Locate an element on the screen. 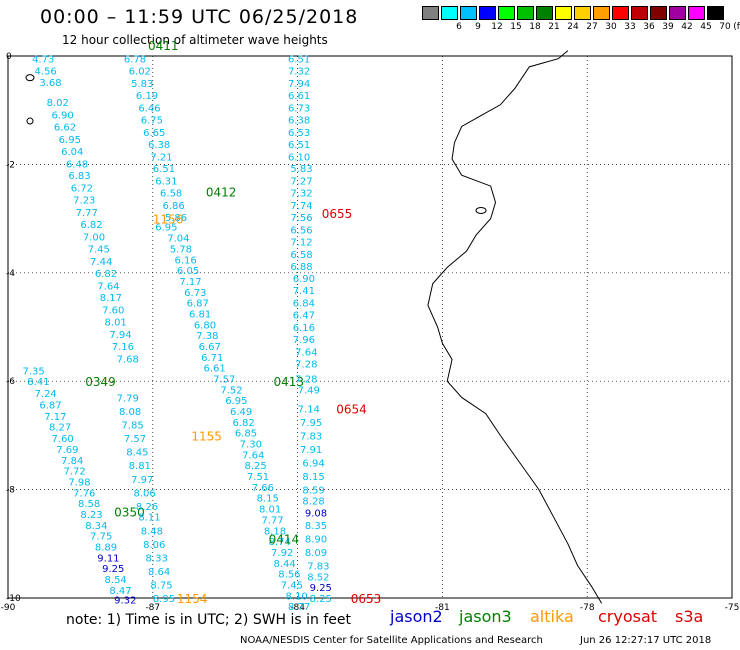 The height and width of the screenshot is (650, 740). wave-height-value: 6.53 is located at coordinates (299, 133).